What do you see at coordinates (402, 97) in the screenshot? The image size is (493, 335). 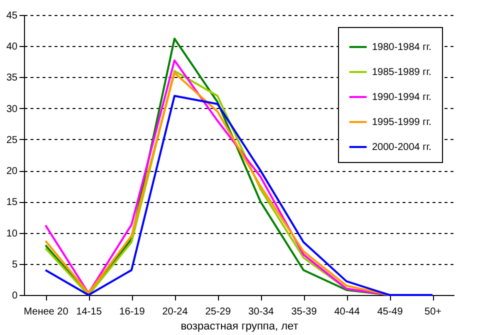 I see `legend-label: 1990-1994 гг.` at bounding box center [402, 97].